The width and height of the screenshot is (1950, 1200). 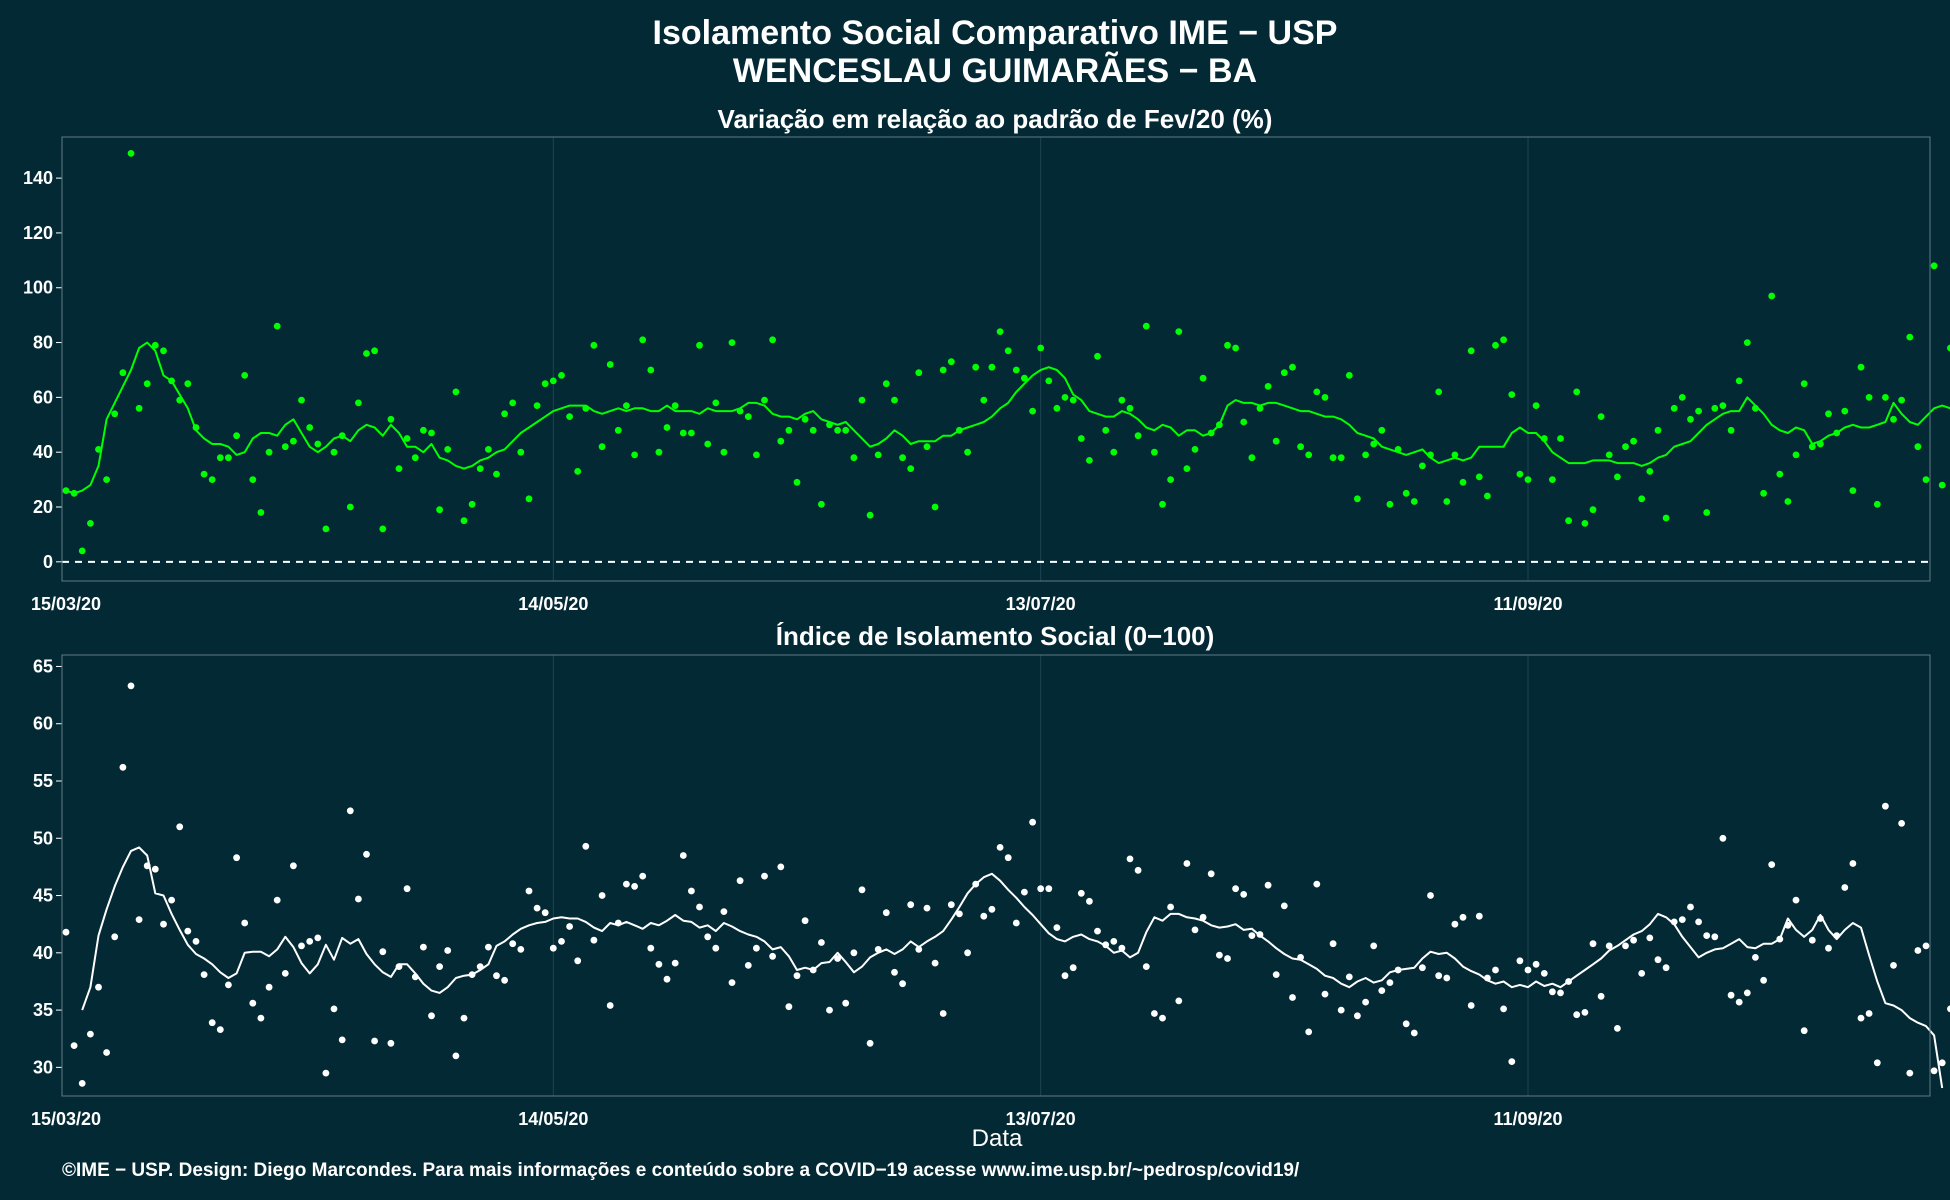 I want to click on x-tick-label: 15/03/20, so click(x=66, y=604).